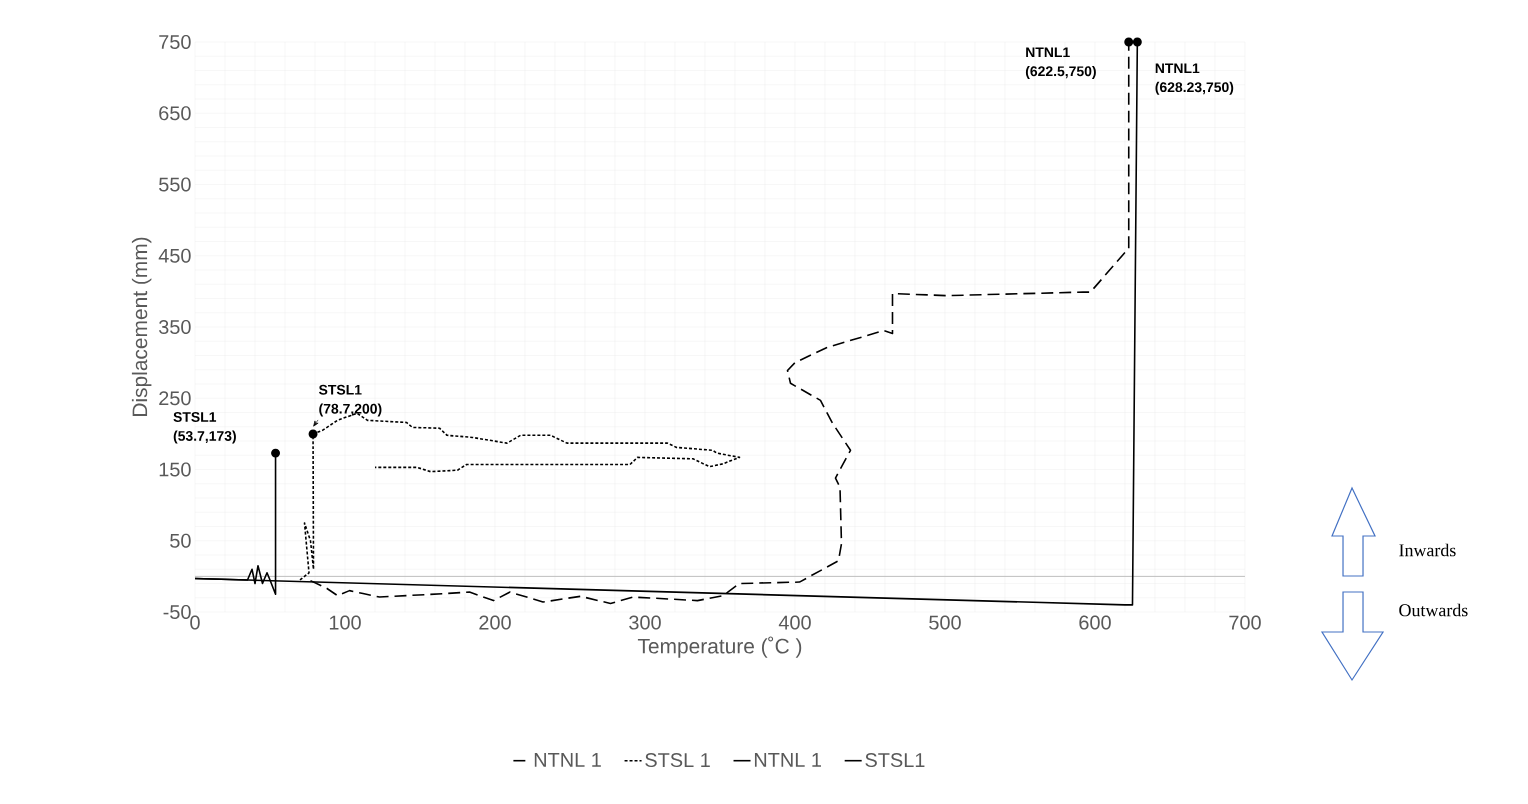 This screenshot has height=804, width=1528. Describe the element at coordinates (1427, 550) in the screenshot. I see `text: Inwards` at that location.